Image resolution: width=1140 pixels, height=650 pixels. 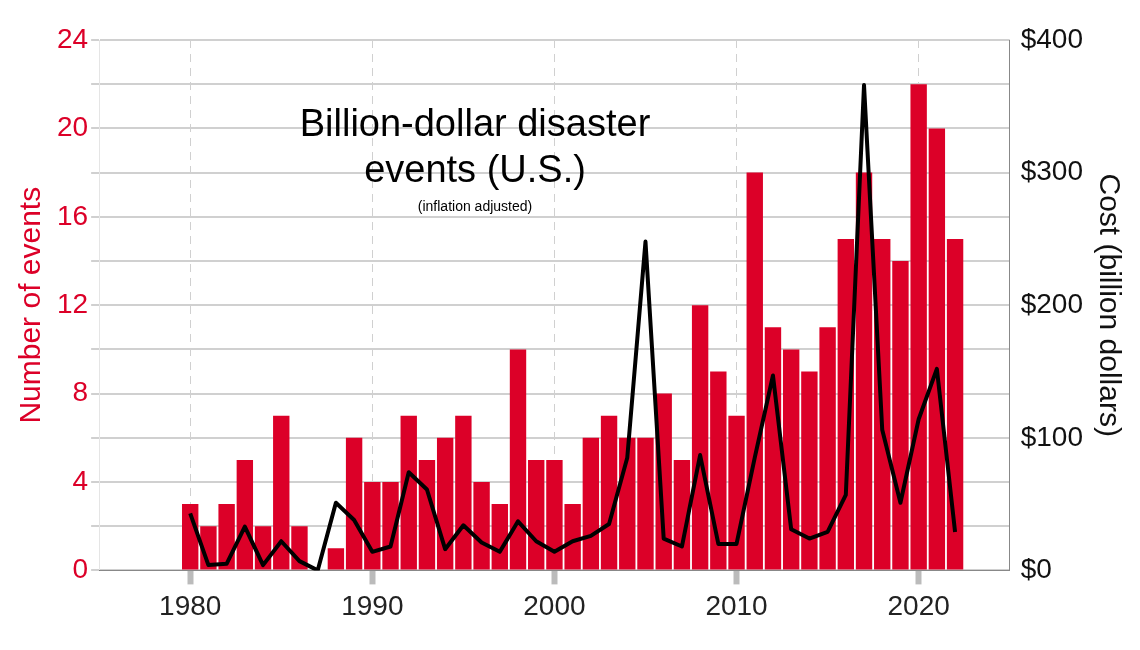 What do you see at coordinates (1052, 171) in the screenshot?
I see `y2-tick-label: $300` at bounding box center [1052, 171].